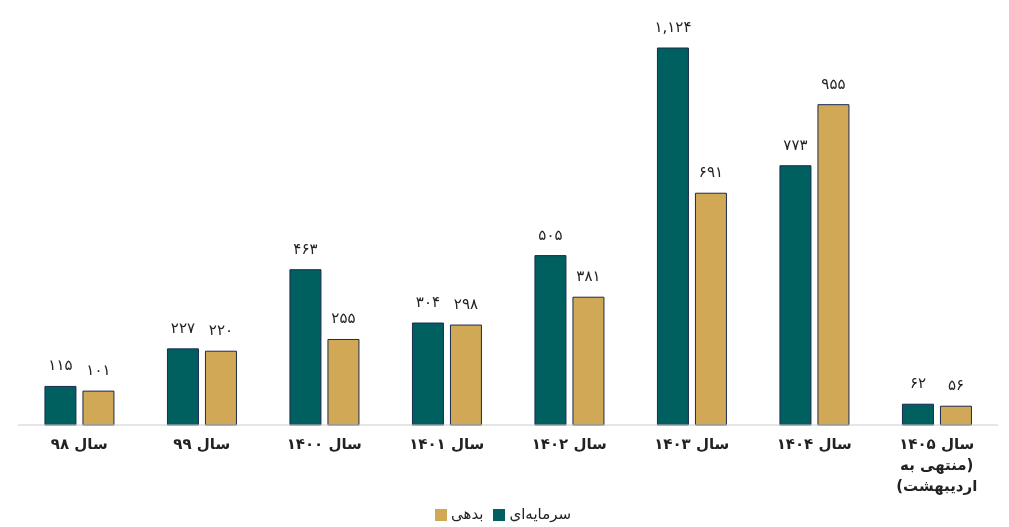 The height and width of the screenshot is (527, 1009). Describe the element at coordinates (60, 365) in the screenshot. I see `data-label: ۱۱۵` at that location.